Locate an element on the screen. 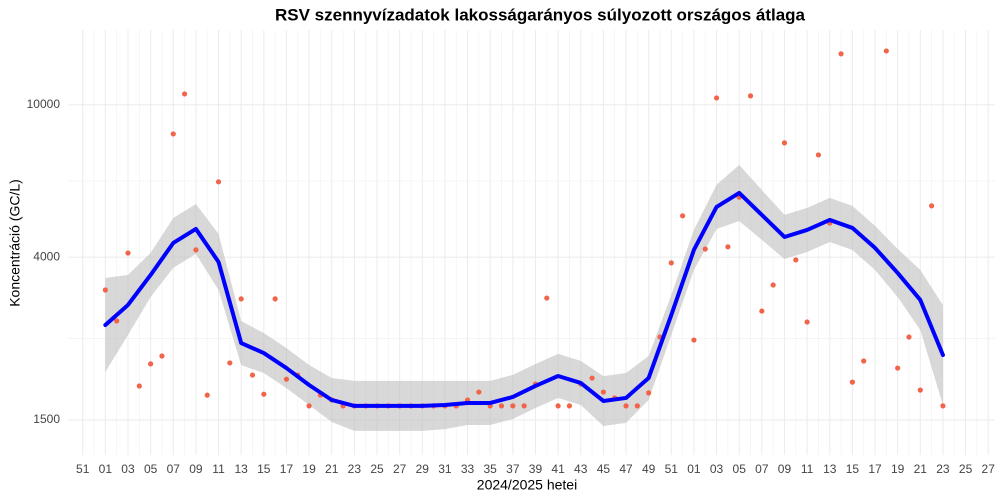 The width and height of the screenshot is (1000, 500). y-tick-label: 4000 is located at coordinates (46, 256).